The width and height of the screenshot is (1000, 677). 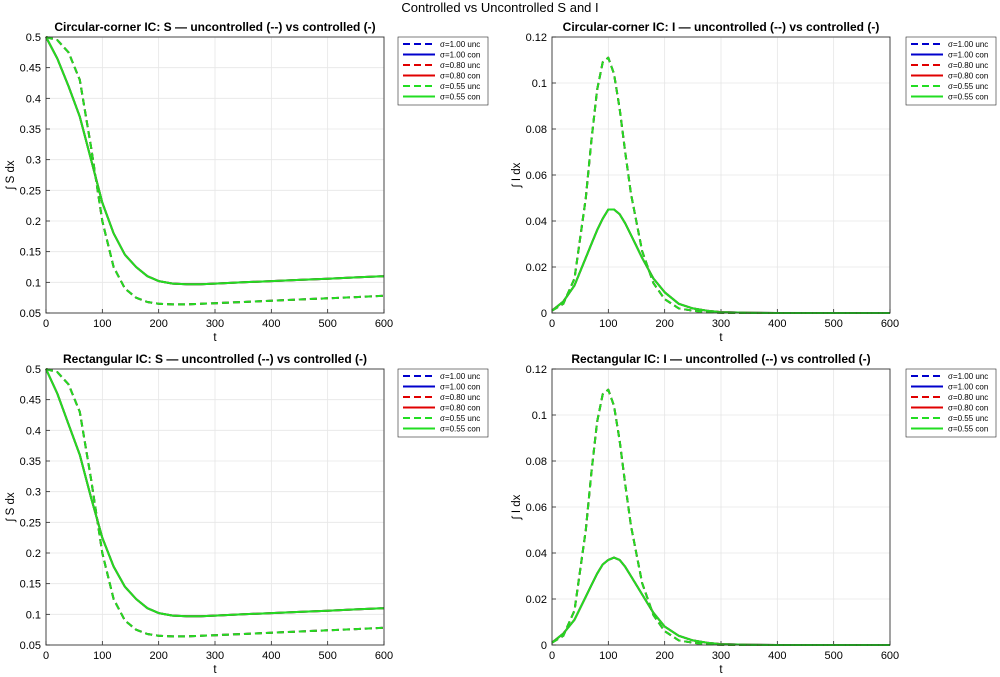 I want to click on y-tick-label: 0.25, so click(x=30, y=191).